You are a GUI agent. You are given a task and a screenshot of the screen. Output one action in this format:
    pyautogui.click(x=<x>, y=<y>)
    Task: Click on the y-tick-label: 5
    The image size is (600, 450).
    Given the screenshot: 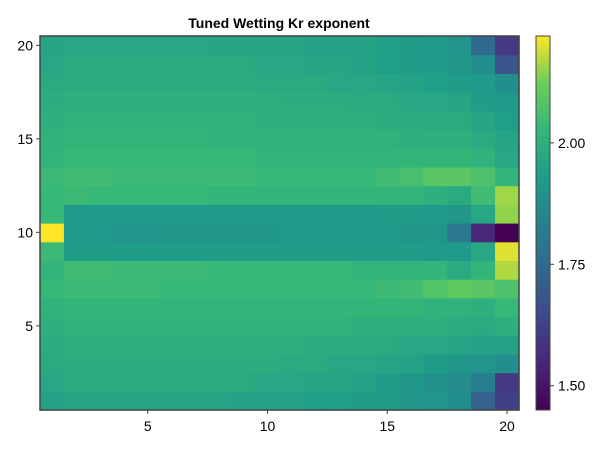 What is the action you would take?
    pyautogui.click(x=29, y=326)
    